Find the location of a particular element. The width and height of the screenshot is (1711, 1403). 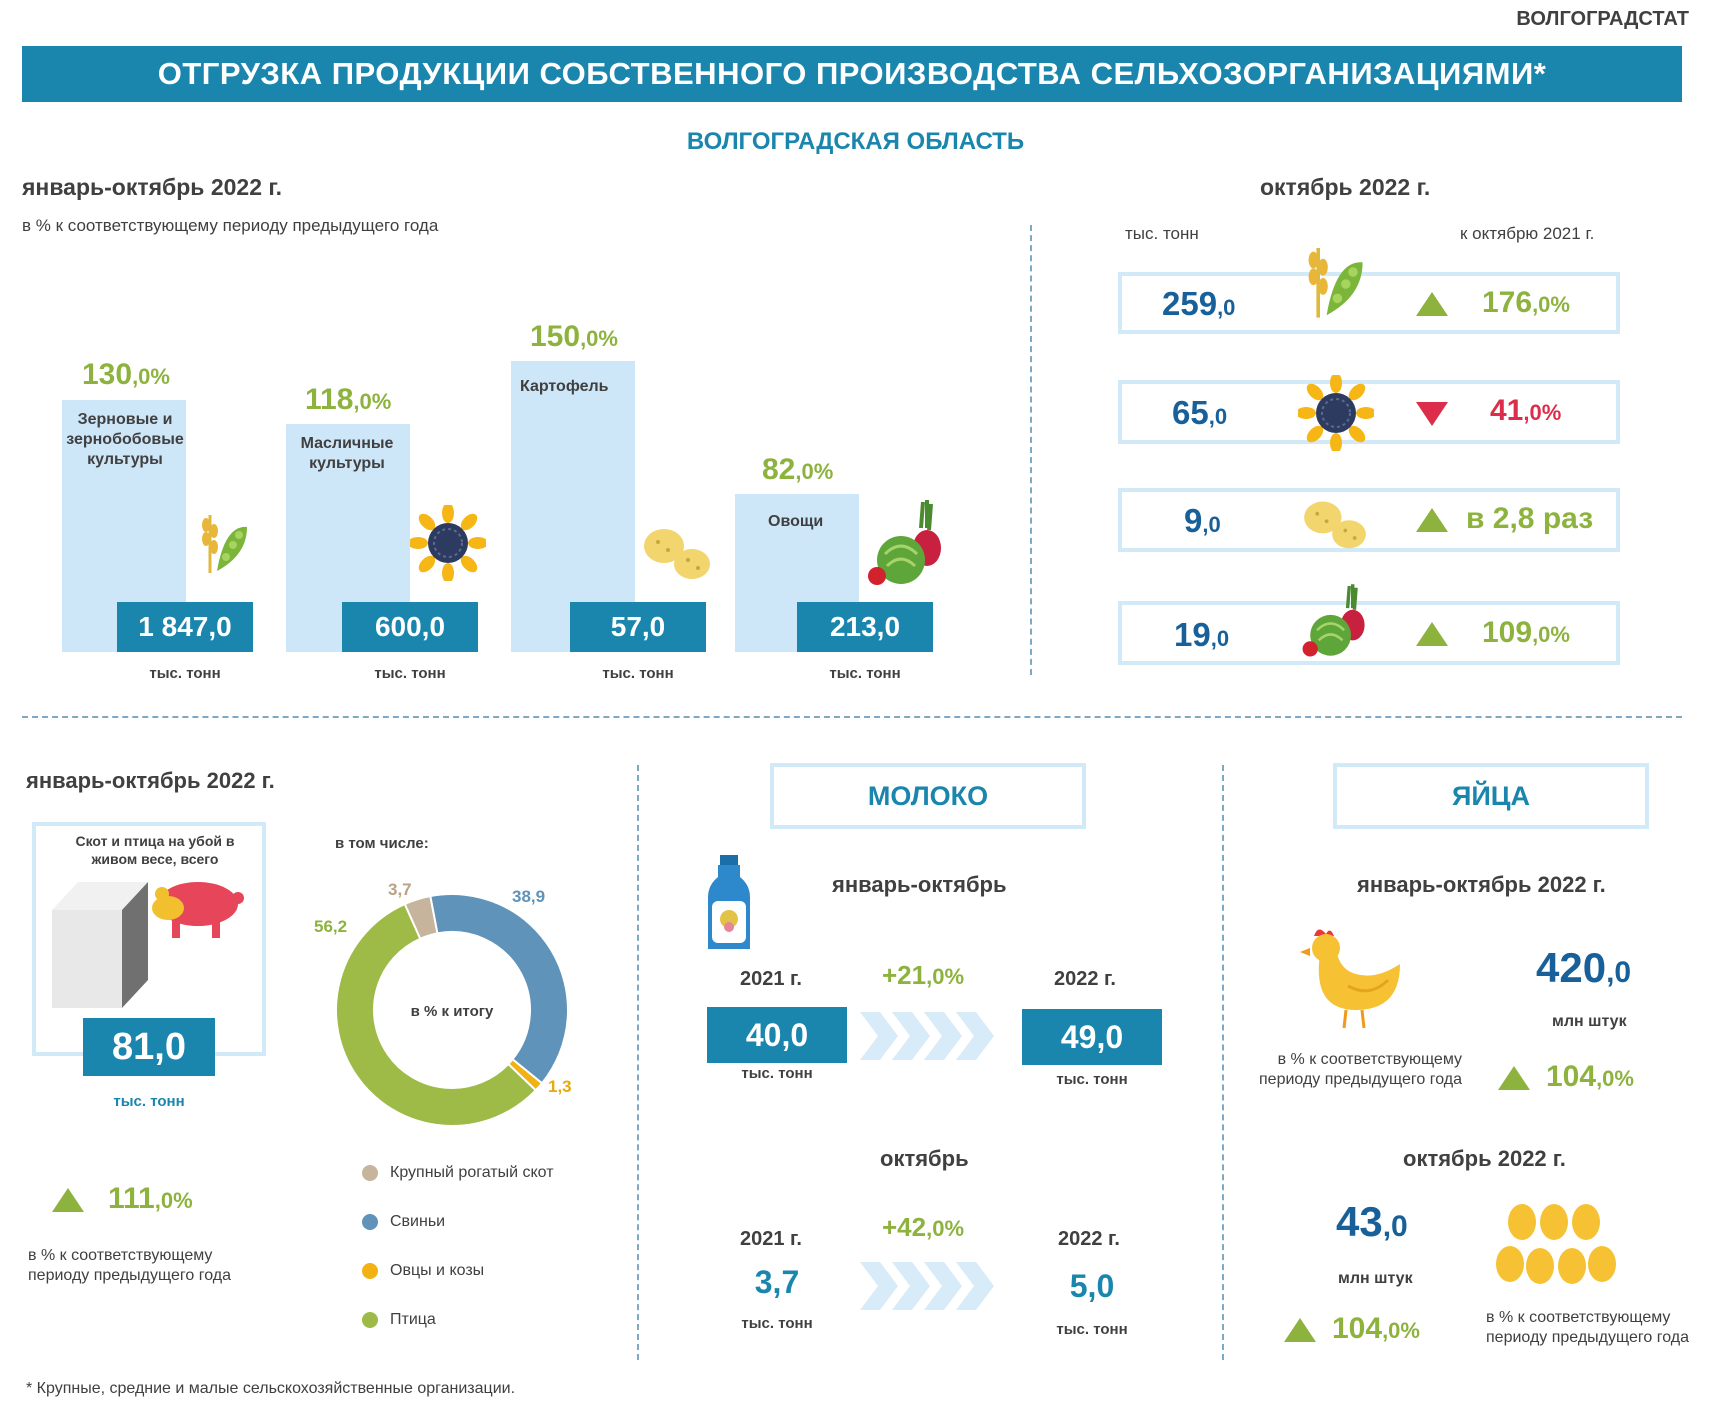

row-change: 41,0% is located at coordinates (1526, 410).